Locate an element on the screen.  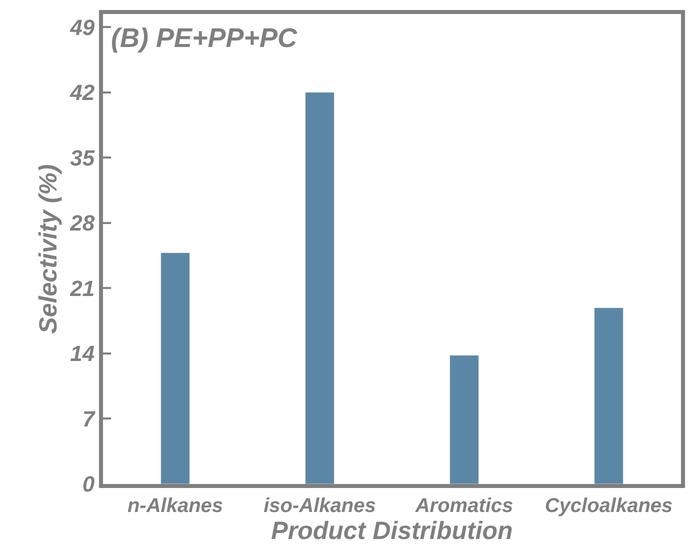
y-tick-label: 28 is located at coordinates (82, 223).